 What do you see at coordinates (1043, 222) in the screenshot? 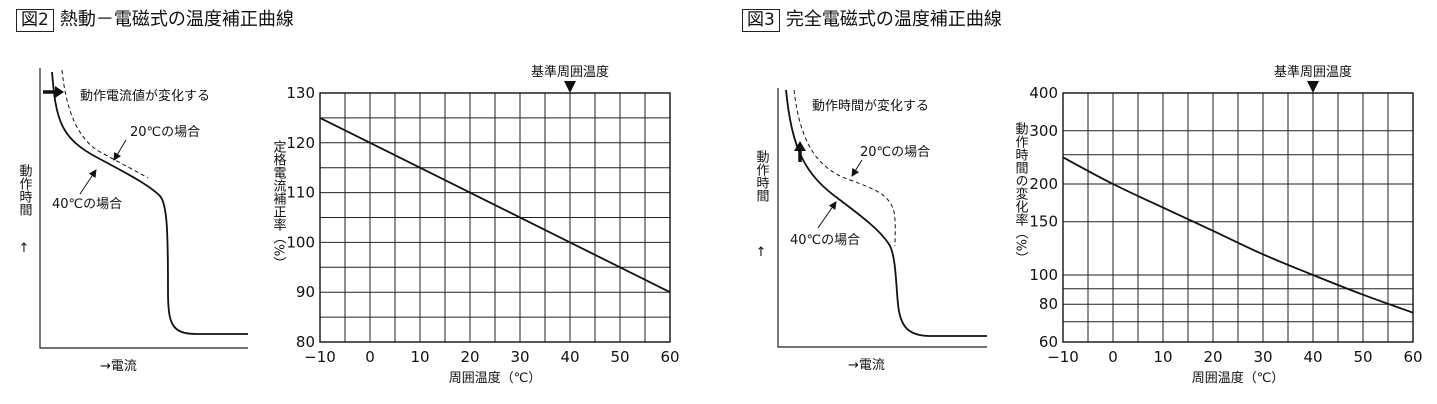
I see `y-tick-label: 150` at bounding box center [1043, 222].